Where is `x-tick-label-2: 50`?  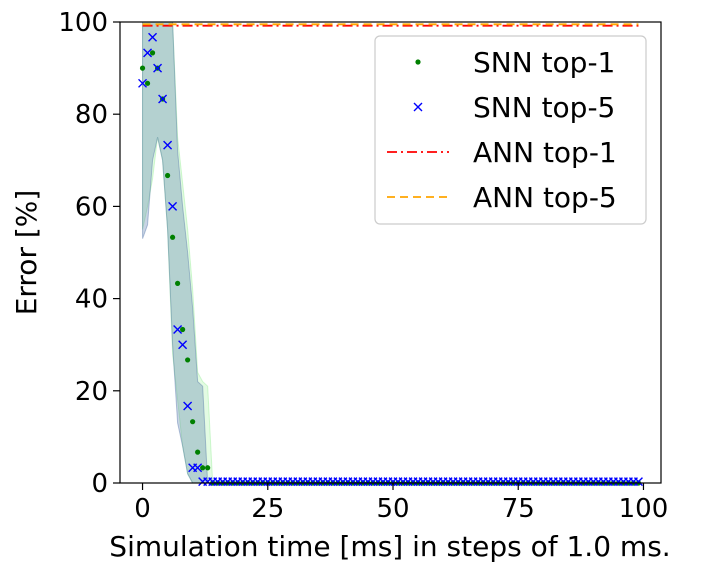
x-tick-label-2: 50 is located at coordinates (392, 509).